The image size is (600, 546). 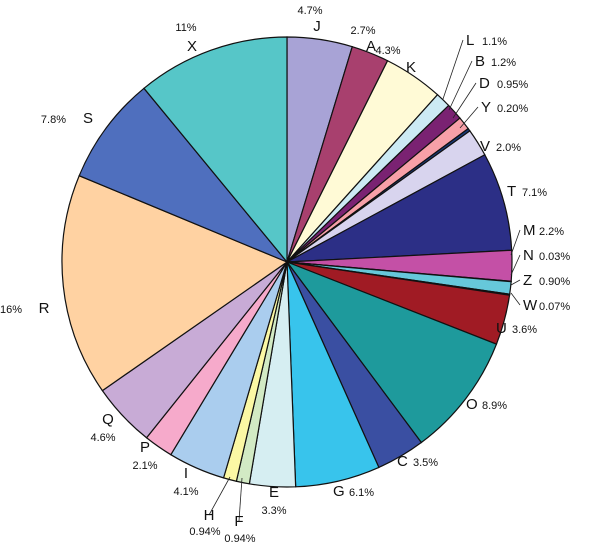 I want to click on slice-label-l: L, so click(x=470, y=40).